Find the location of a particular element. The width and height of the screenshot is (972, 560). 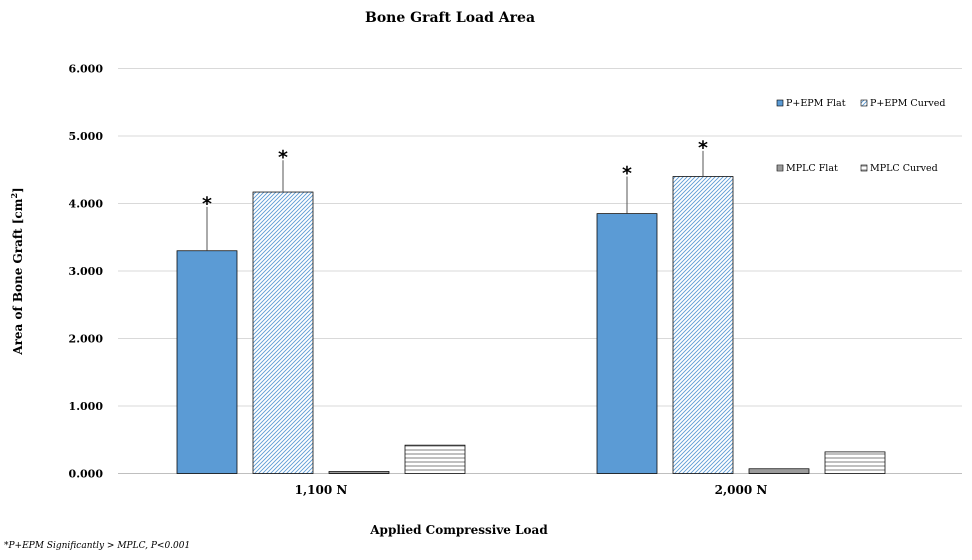

y-axis-title: Area of Bone Graft [cm2] is located at coordinates (17, 271).